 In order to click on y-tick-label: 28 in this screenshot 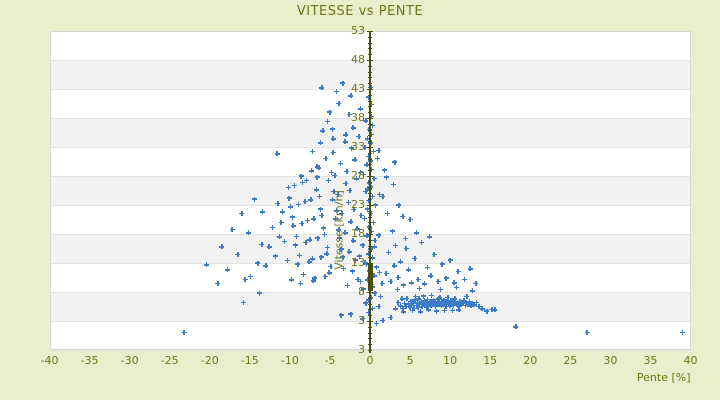, I will do `click(358, 175)`.